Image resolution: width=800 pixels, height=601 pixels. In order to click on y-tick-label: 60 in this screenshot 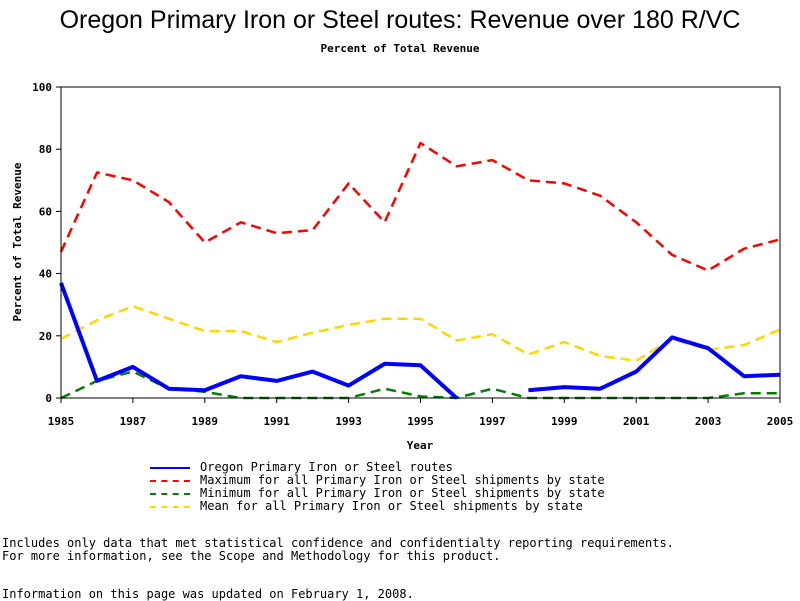, I will do `click(45, 211)`.